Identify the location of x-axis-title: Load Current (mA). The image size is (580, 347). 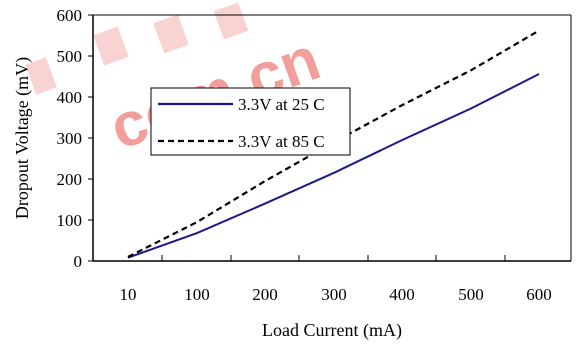
(332, 330).